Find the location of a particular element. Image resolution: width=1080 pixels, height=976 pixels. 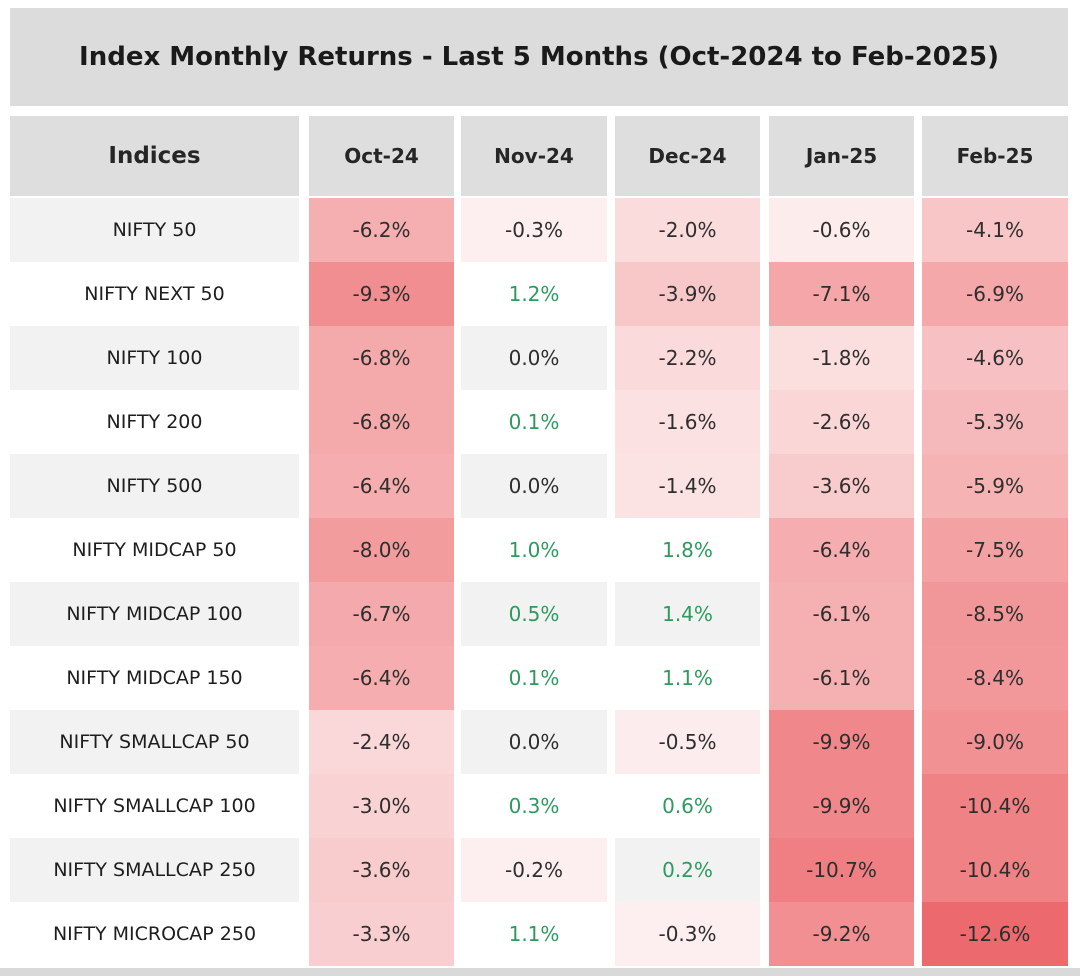

index-name: NIFTY NEXT 50 is located at coordinates (154, 294).